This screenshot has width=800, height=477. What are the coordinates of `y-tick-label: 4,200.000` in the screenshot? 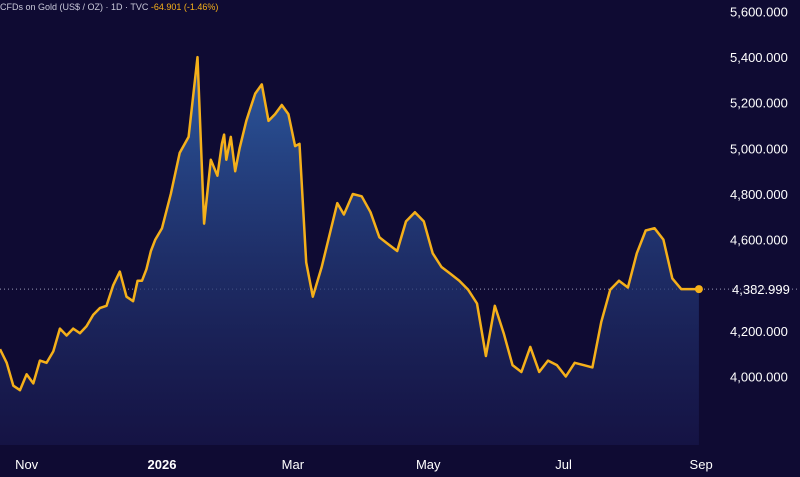 It's located at (759, 331).